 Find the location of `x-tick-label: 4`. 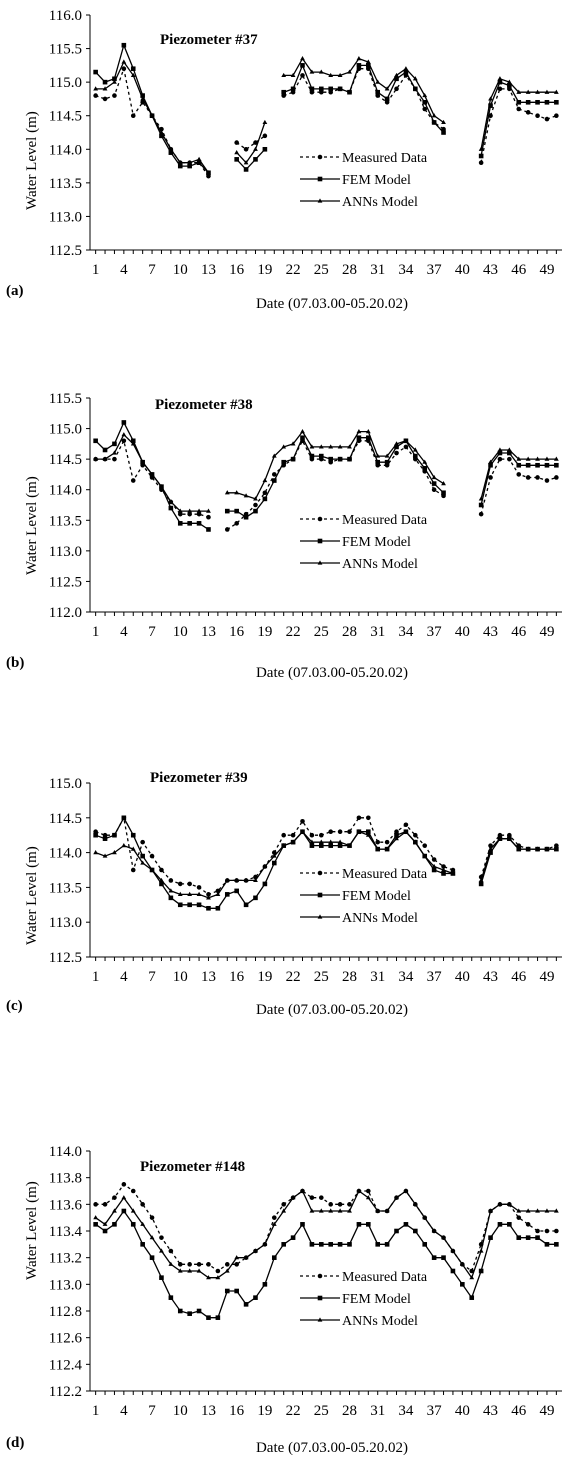

x-tick-label: 4 is located at coordinates (124, 270).